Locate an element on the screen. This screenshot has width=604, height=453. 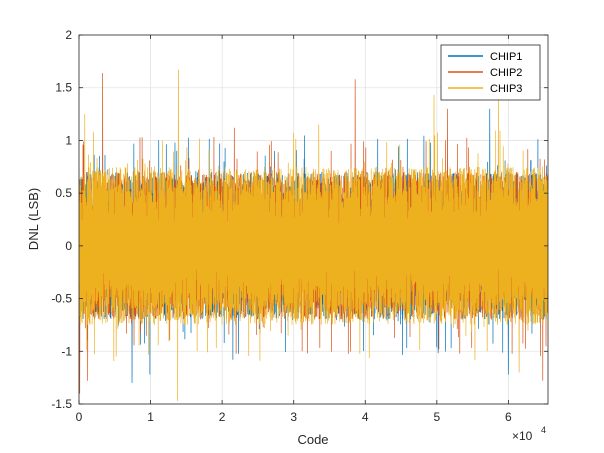
x-tick-label: 1 is located at coordinates (150, 417).